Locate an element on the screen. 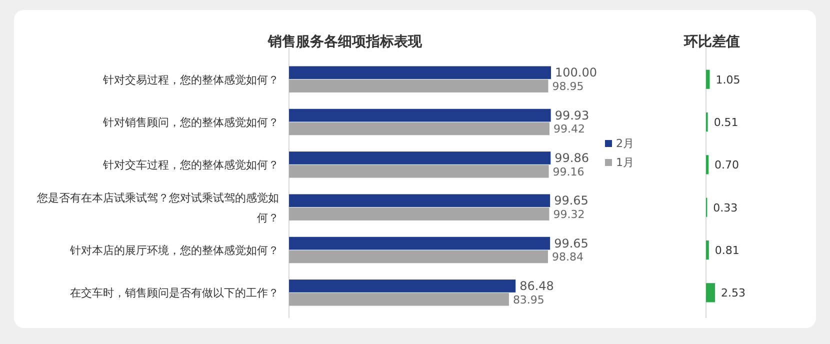  data-label: 100.00 is located at coordinates (576, 73).